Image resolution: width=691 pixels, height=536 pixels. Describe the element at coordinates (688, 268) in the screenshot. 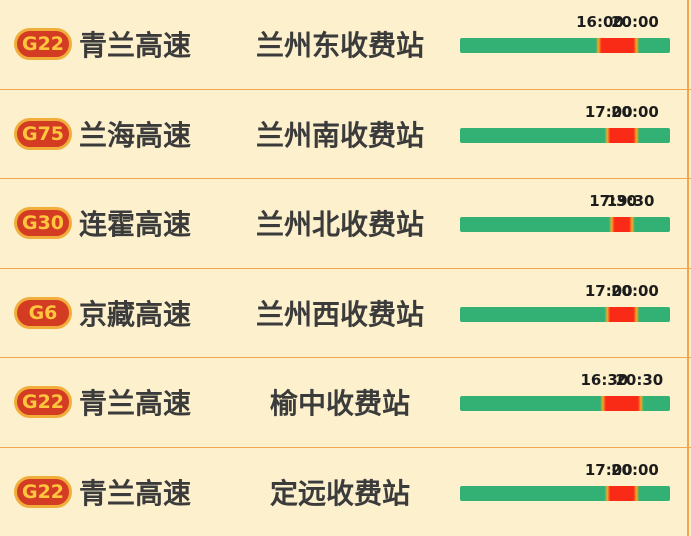

I see `panel-right-border` at that location.